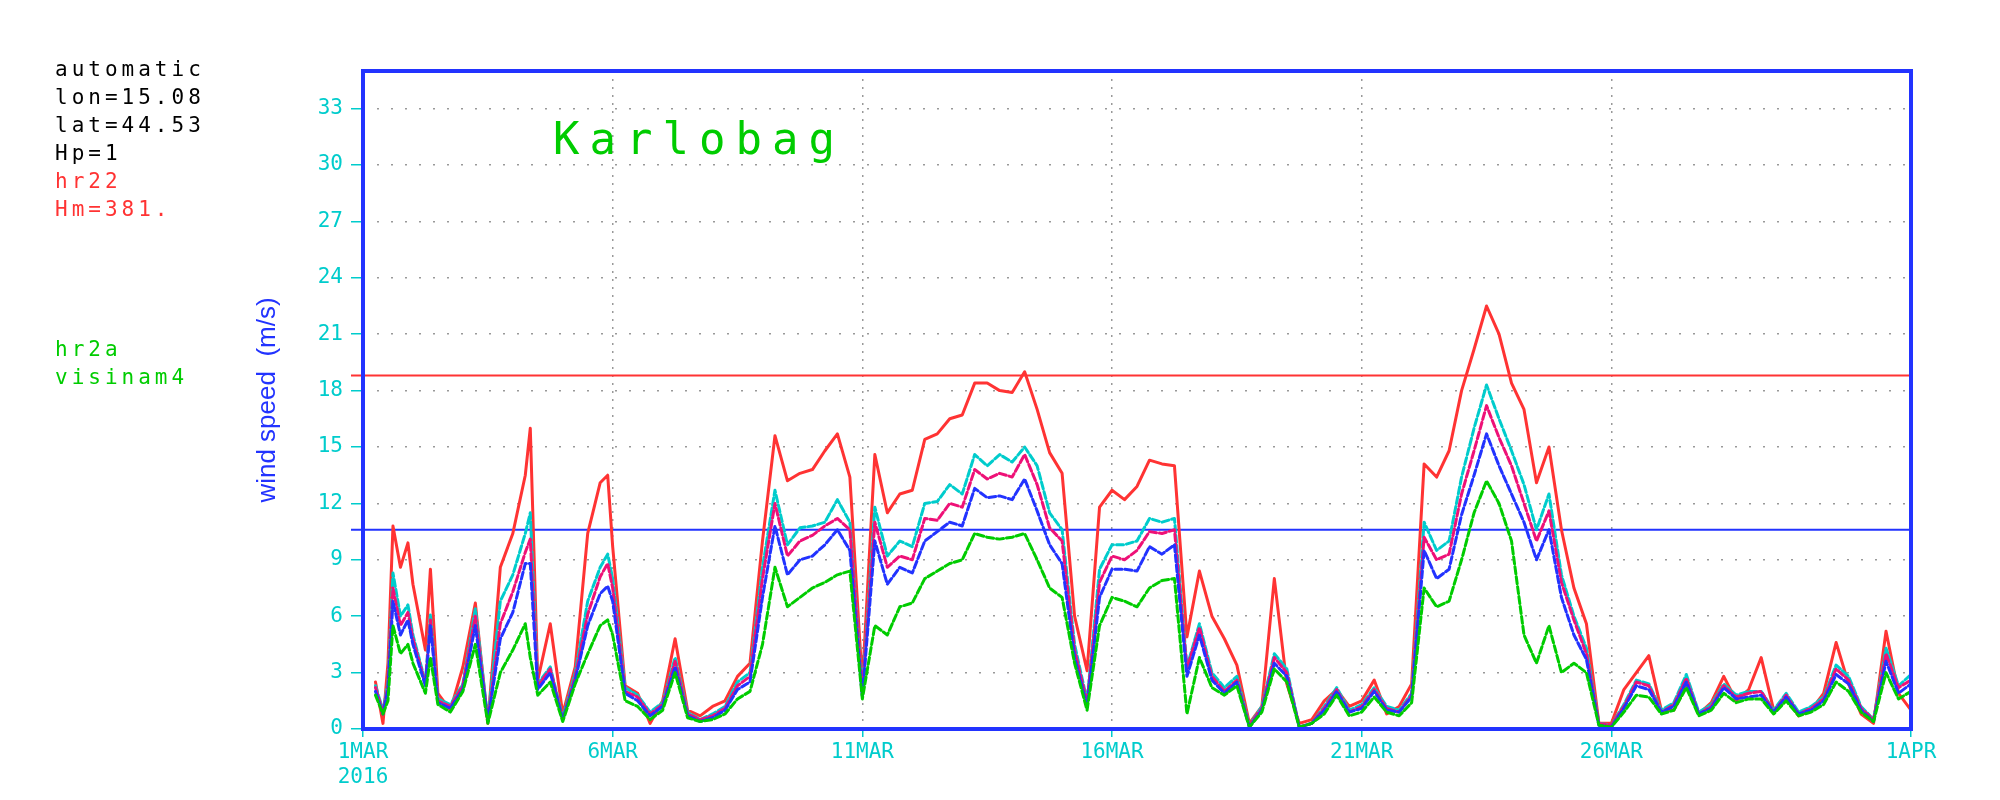  Describe the element at coordinates (89, 349) in the screenshot. I see `text: hr2a` at that location.